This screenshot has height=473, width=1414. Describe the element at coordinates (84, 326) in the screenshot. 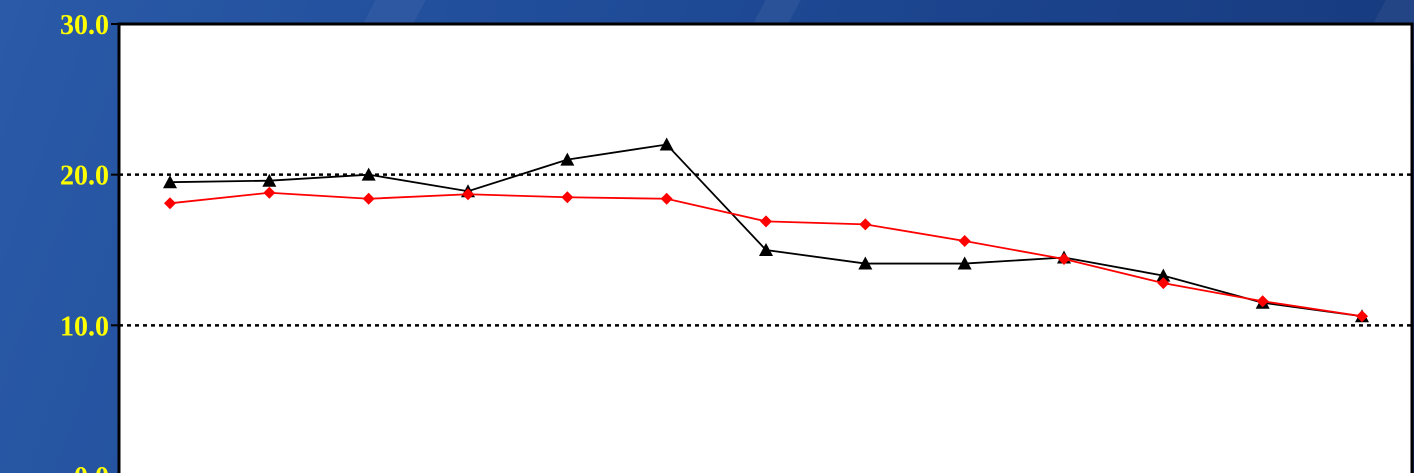

I see `y-tick-label: 10.0` at that location.